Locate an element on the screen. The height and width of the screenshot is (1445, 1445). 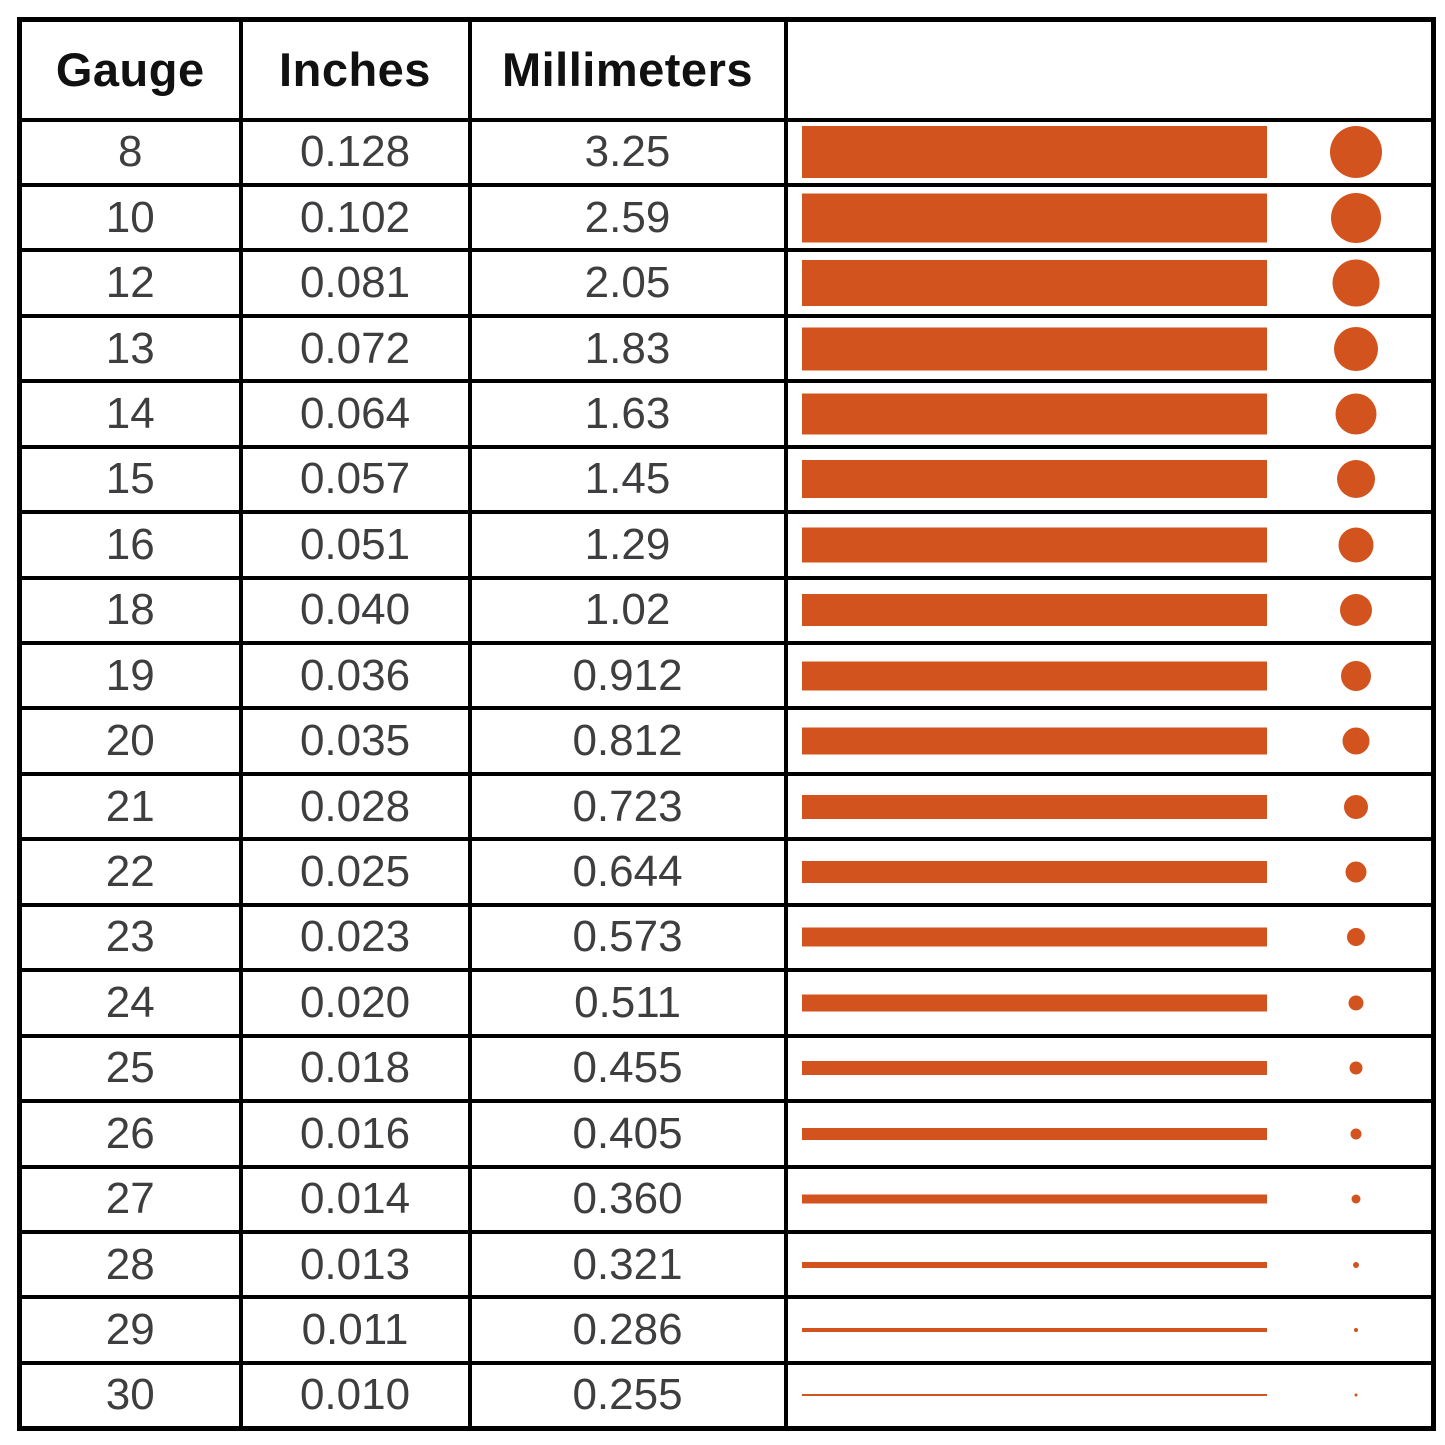
table-row: 29 0.011 0.286 is located at coordinates (726, 1330).